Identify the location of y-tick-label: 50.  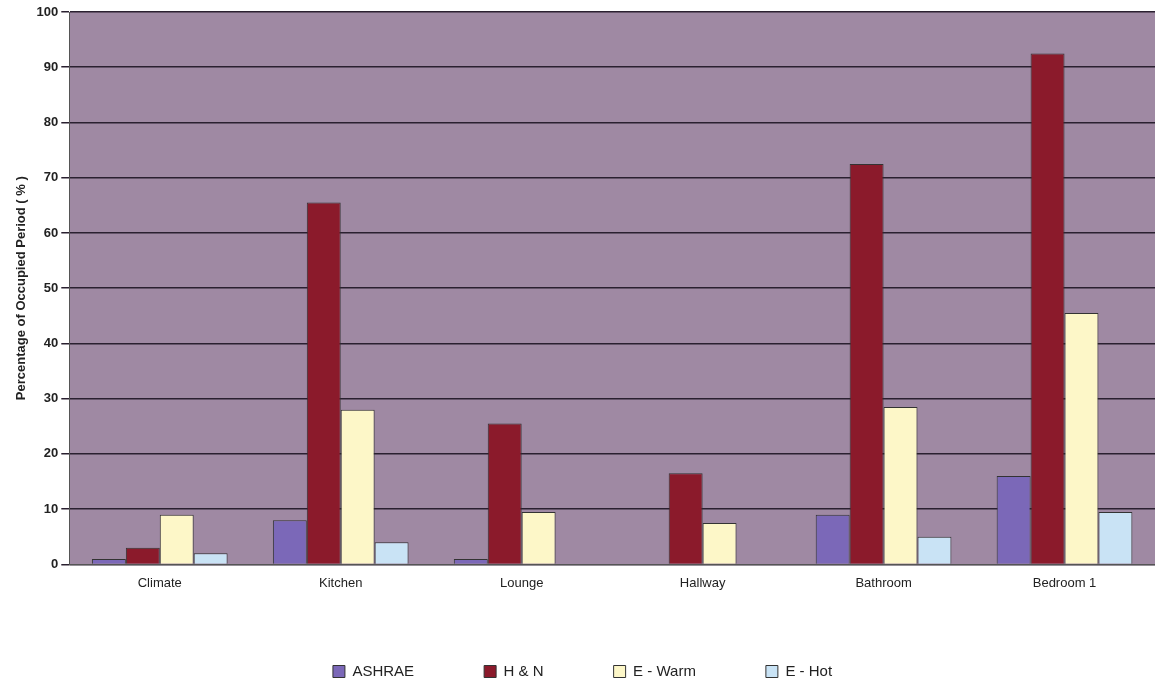
(51, 287).